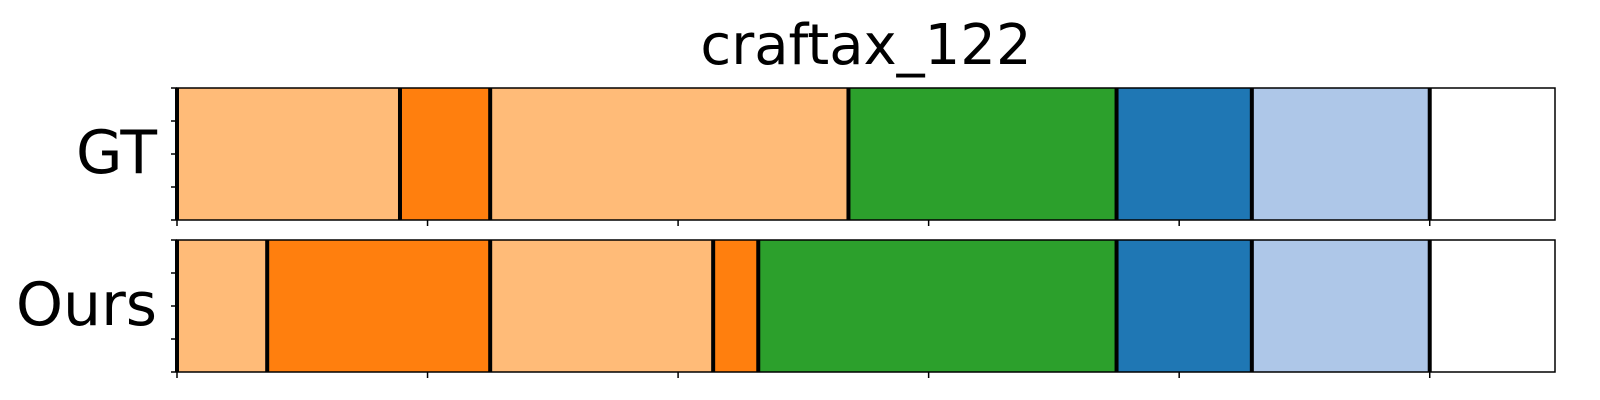 This screenshot has width=1600, height=400. Describe the element at coordinates (865, 45) in the screenshot. I see `chart-title: craftax_122` at that location.